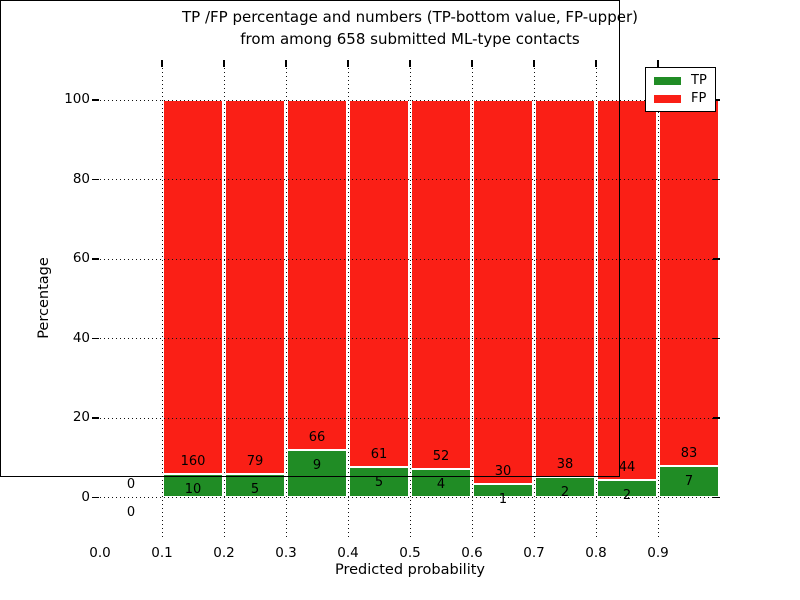  What do you see at coordinates (667, 80) in the screenshot?
I see `legend-swatch-tp` at bounding box center [667, 80].